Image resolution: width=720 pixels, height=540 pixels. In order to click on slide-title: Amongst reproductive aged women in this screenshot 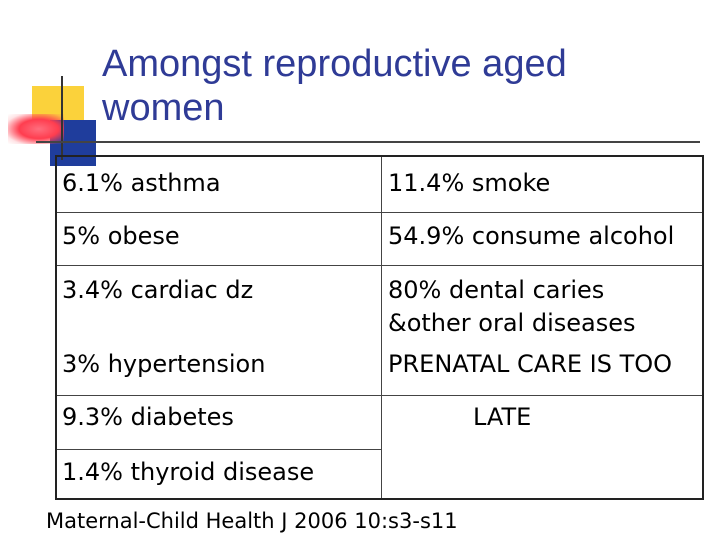, I will do `click(402, 86)`.